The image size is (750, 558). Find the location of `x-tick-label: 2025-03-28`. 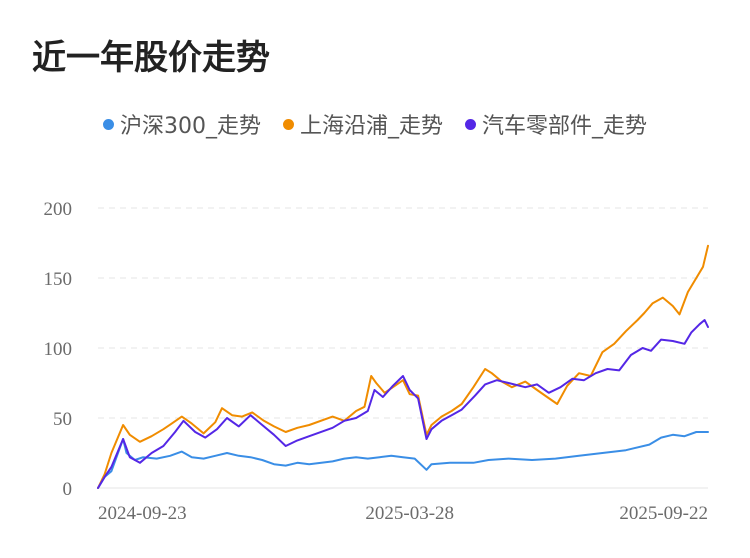

x-tick-label: 2025-03-28 is located at coordinates (409, 513).